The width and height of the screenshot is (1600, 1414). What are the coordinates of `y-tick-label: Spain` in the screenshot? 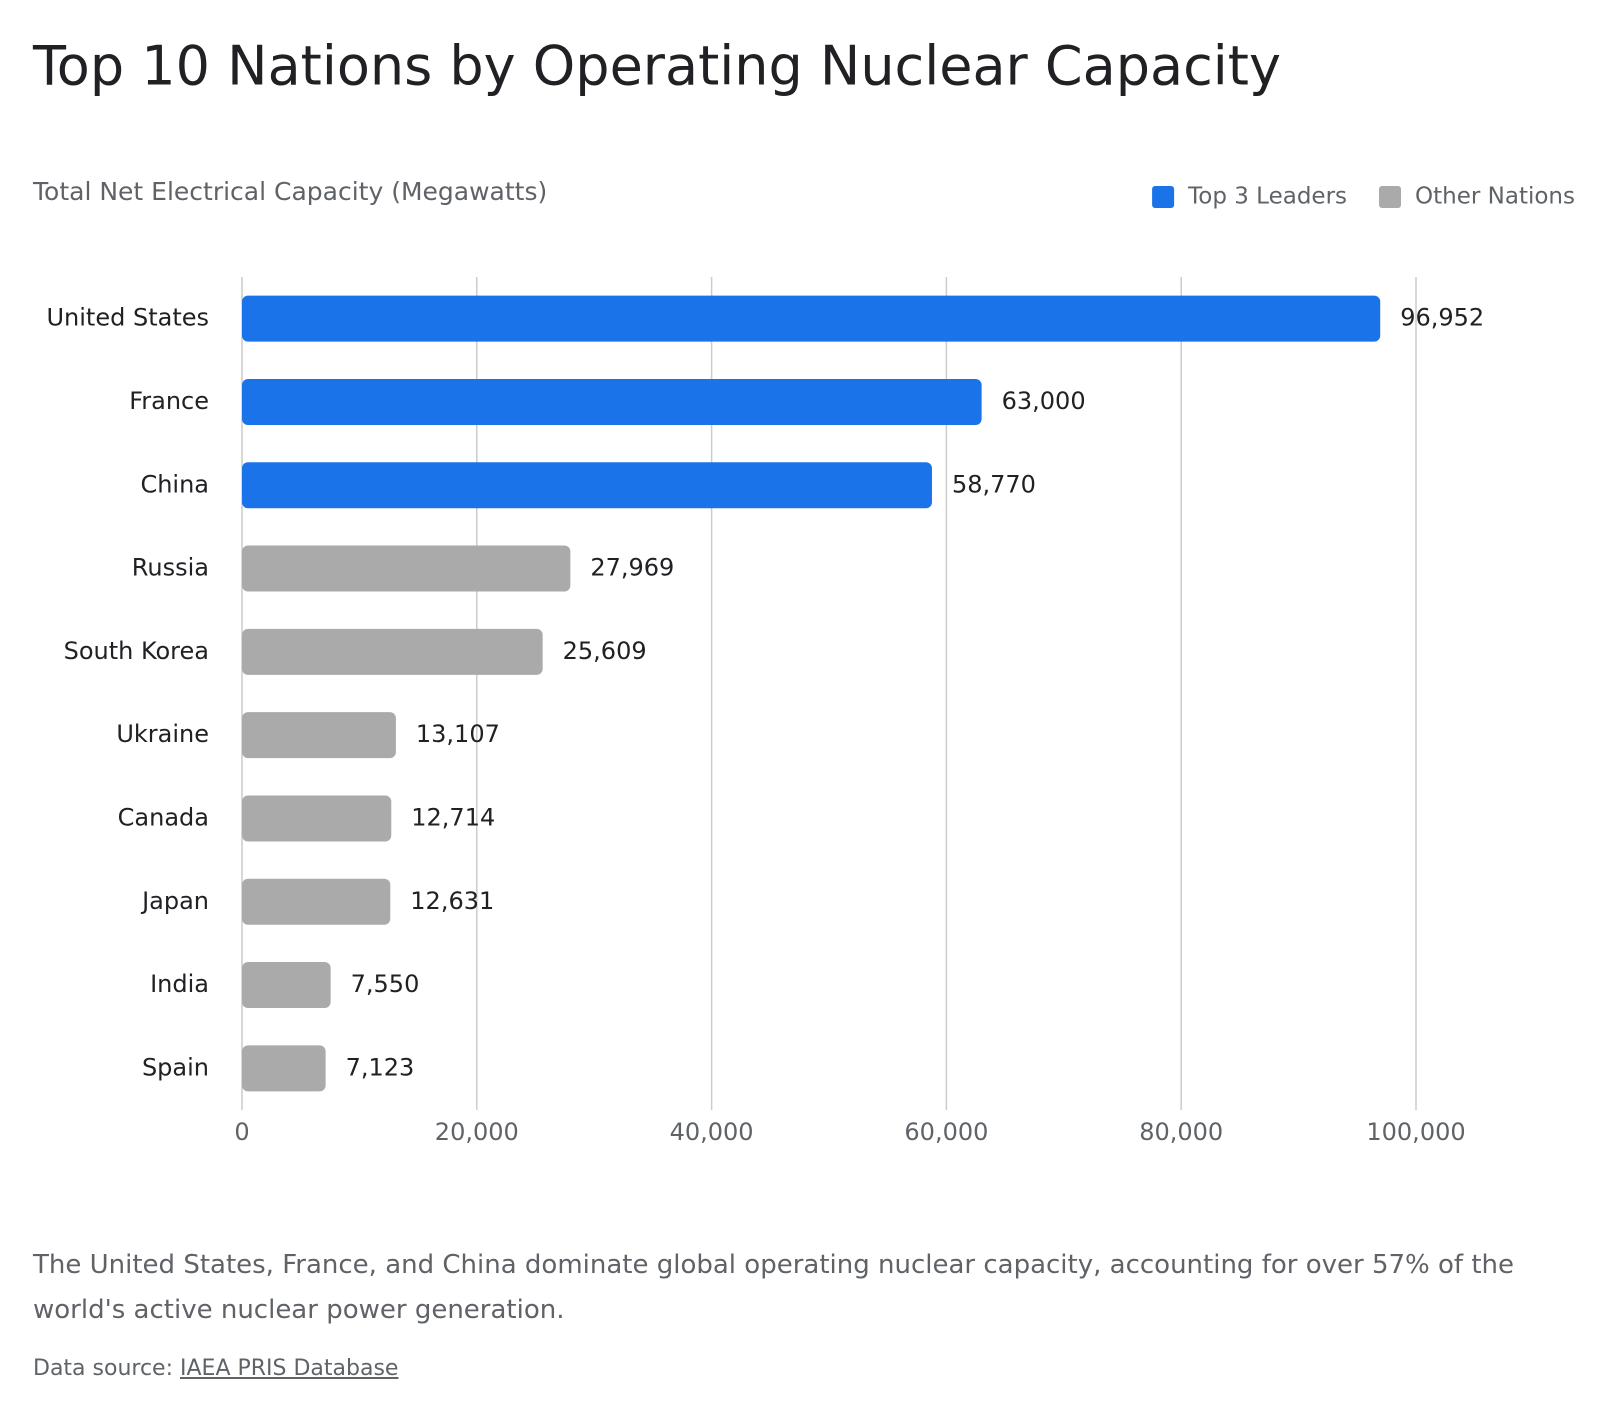 It's located at (175, 1067).